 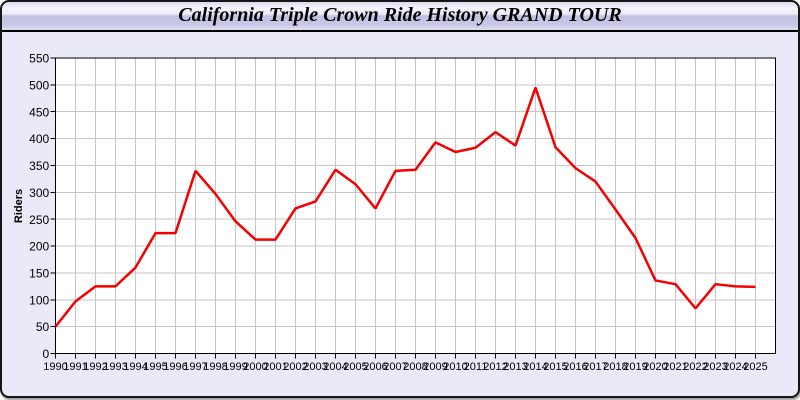 I want to click on svg-text: 2022, so click(x=695, y=367).